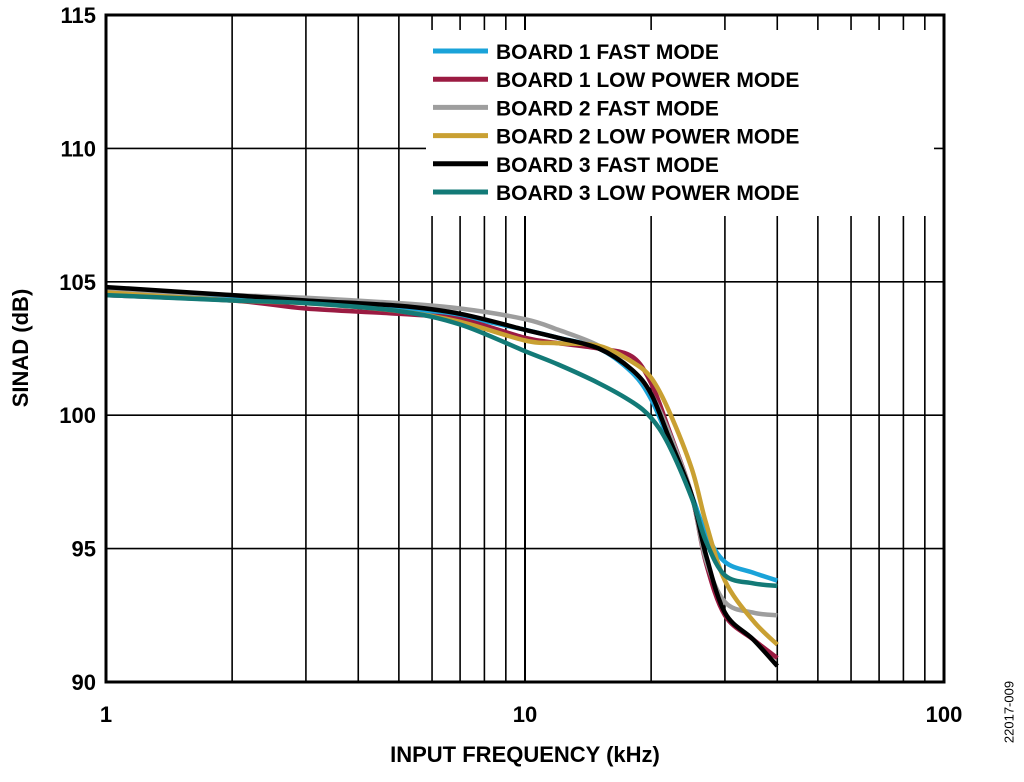 The height and width of the screenshot is (782, 1024). I want to click on x-axis-title: INPUT FREQUENCY (kHz), so click(525, 754).